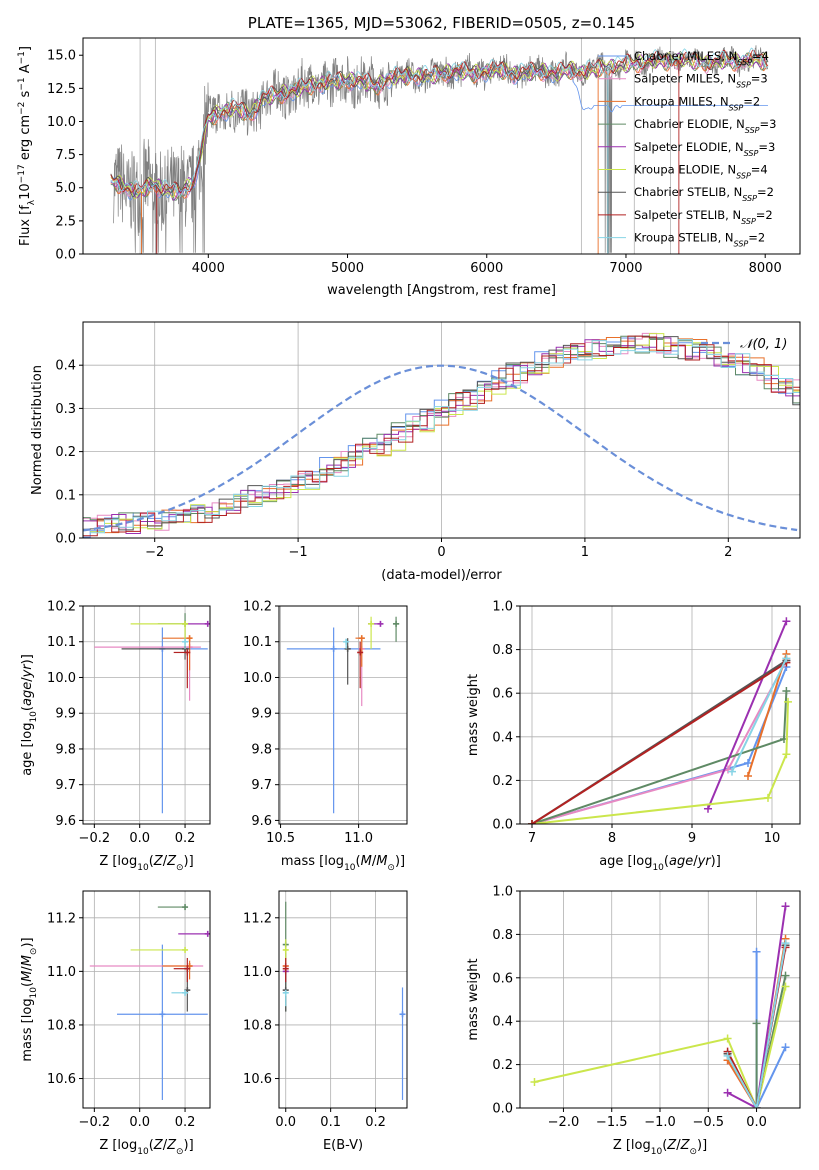 The image size is (819, 1170). Describe the element at coordinates (765, 268) in the screenshot. I see `x-tick-label: 8000` at that location.